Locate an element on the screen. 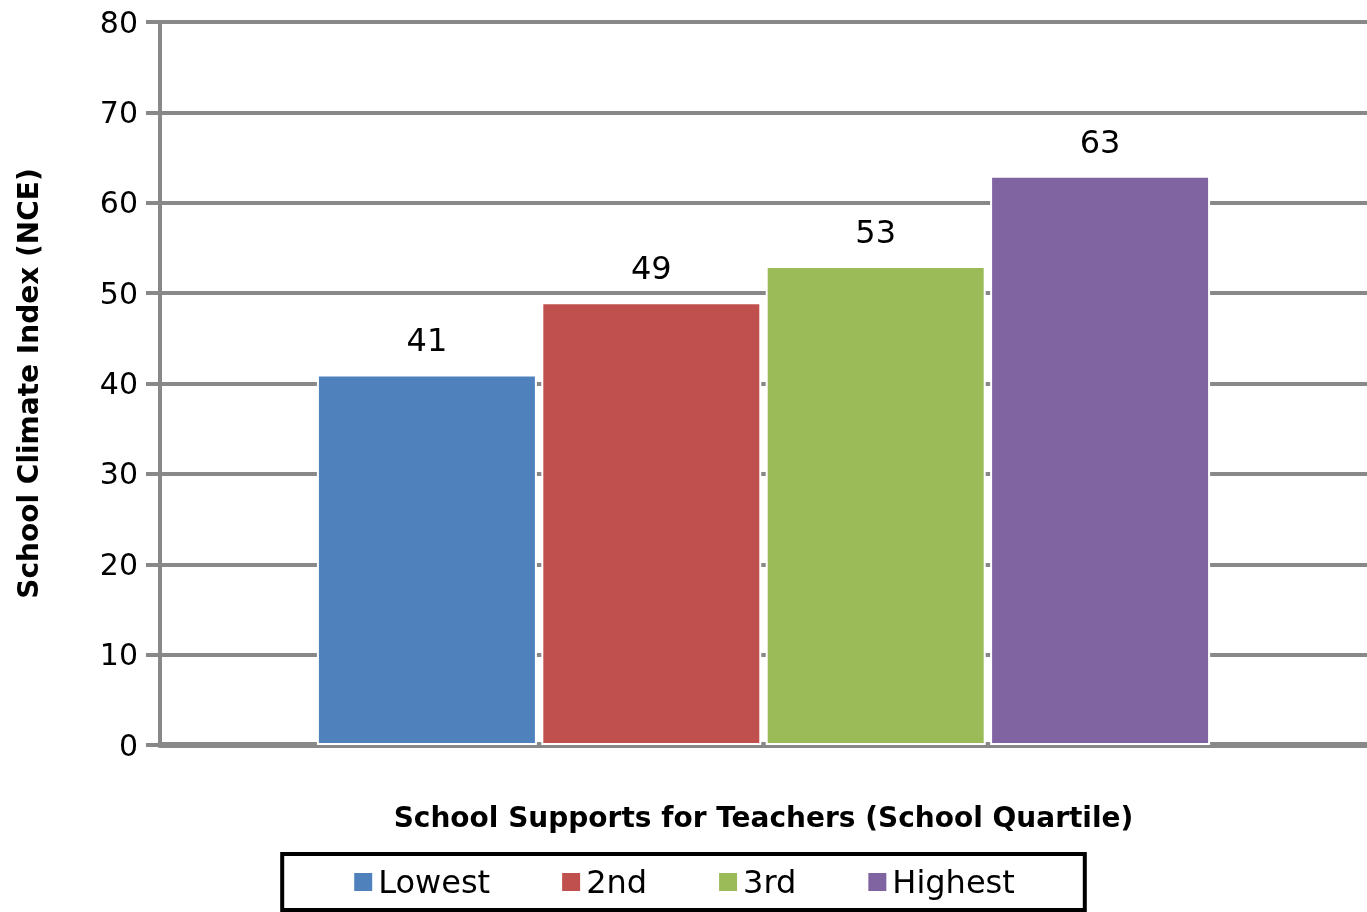 The height and width of the screenshot is (912, 1367). y-tick-label: 10 is located at coordinates (118, 655).